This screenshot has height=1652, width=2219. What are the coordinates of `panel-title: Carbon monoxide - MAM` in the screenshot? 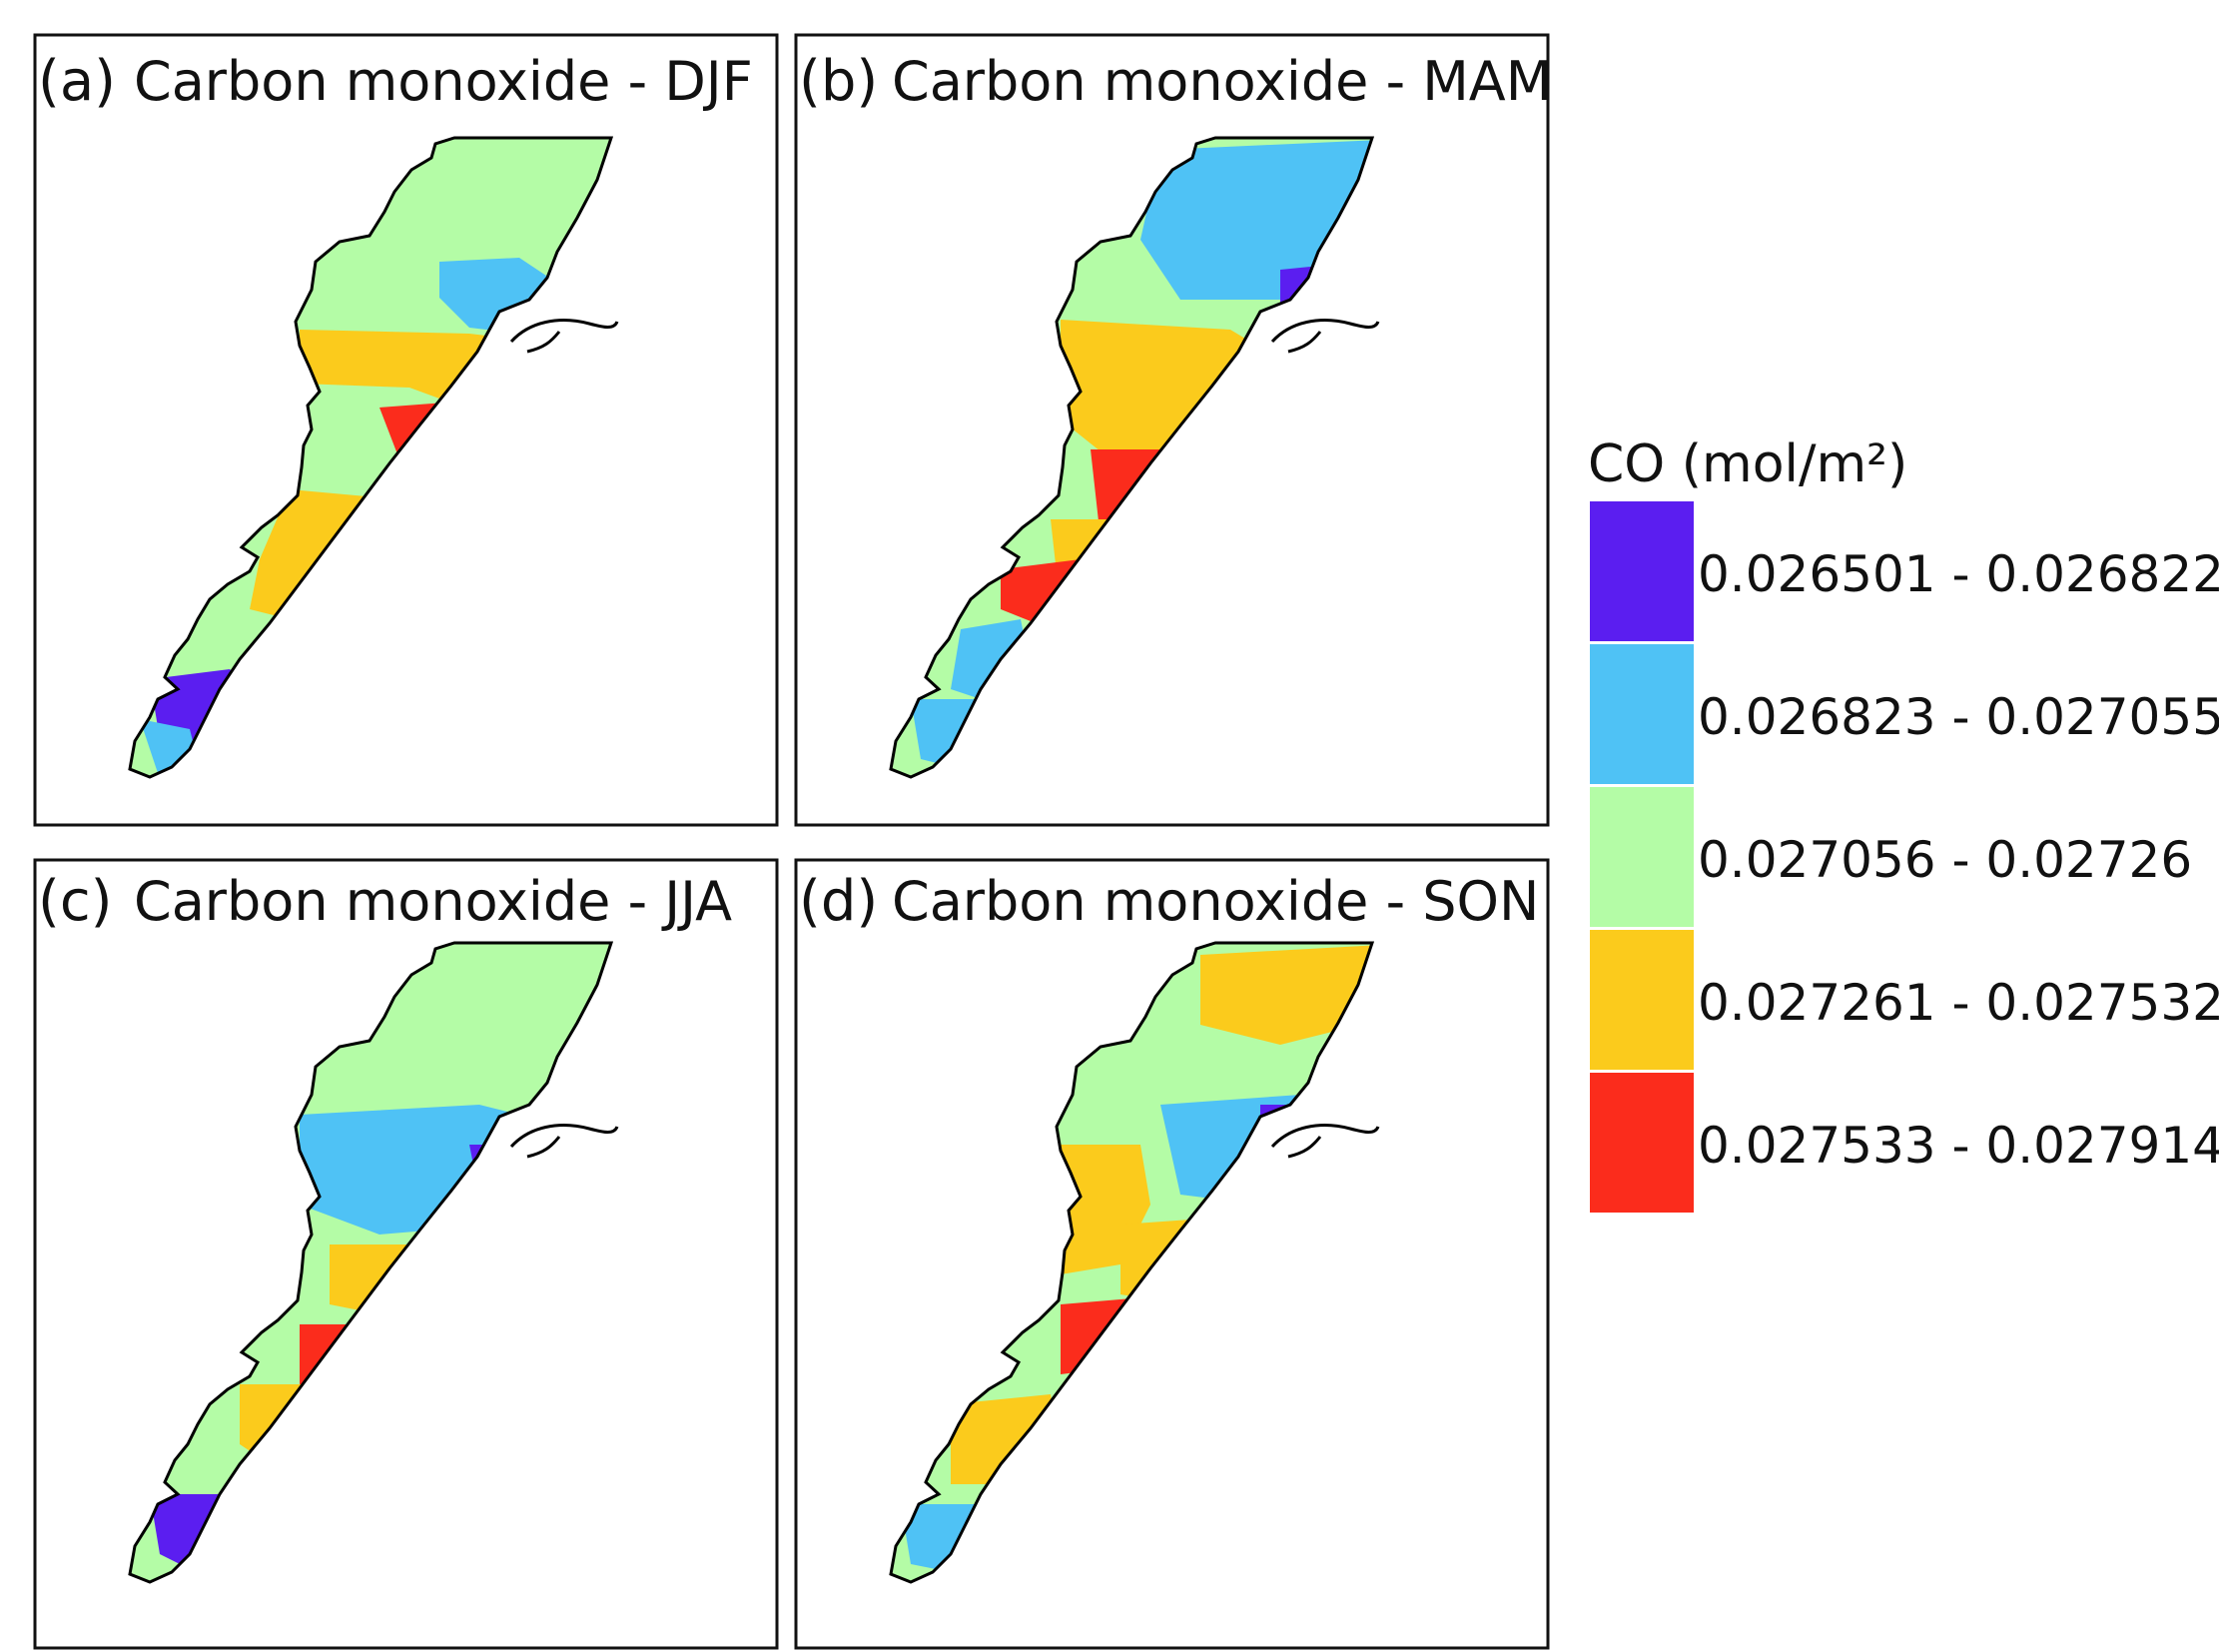 It's located at (1222, 81).